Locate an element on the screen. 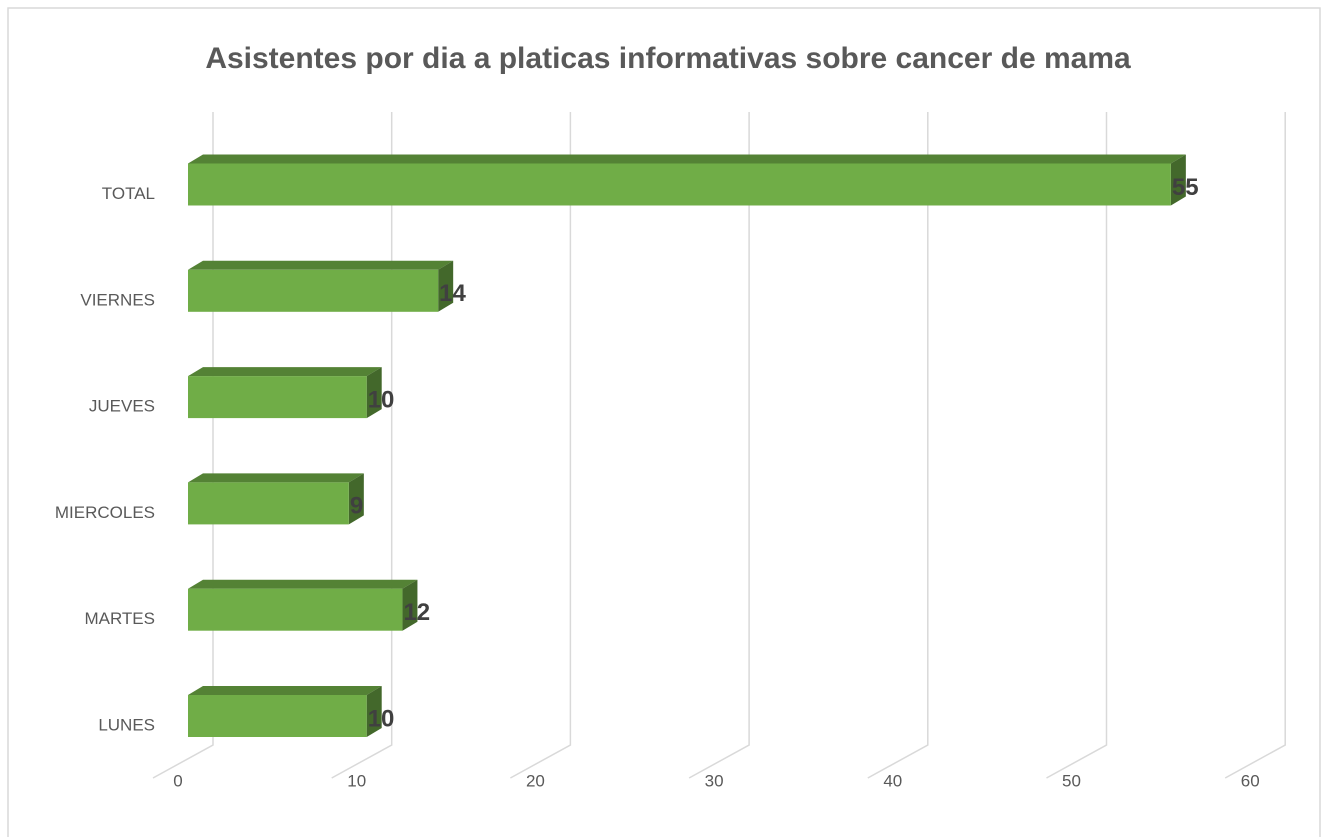 Image resolution: width=1328 pixels, height=837 pixels. y-tick-label: LUNES is located at coordinates (126, 724).